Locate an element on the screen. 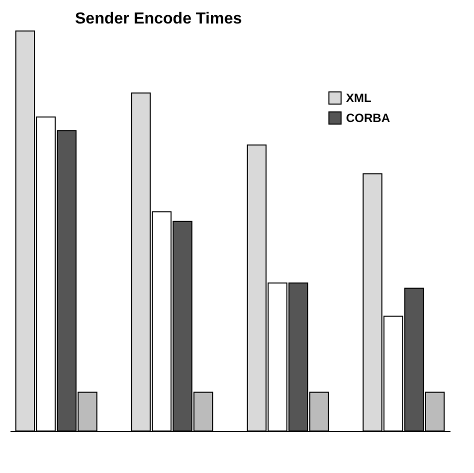  legend-label: CORBA is located at coordinates (368, 118).